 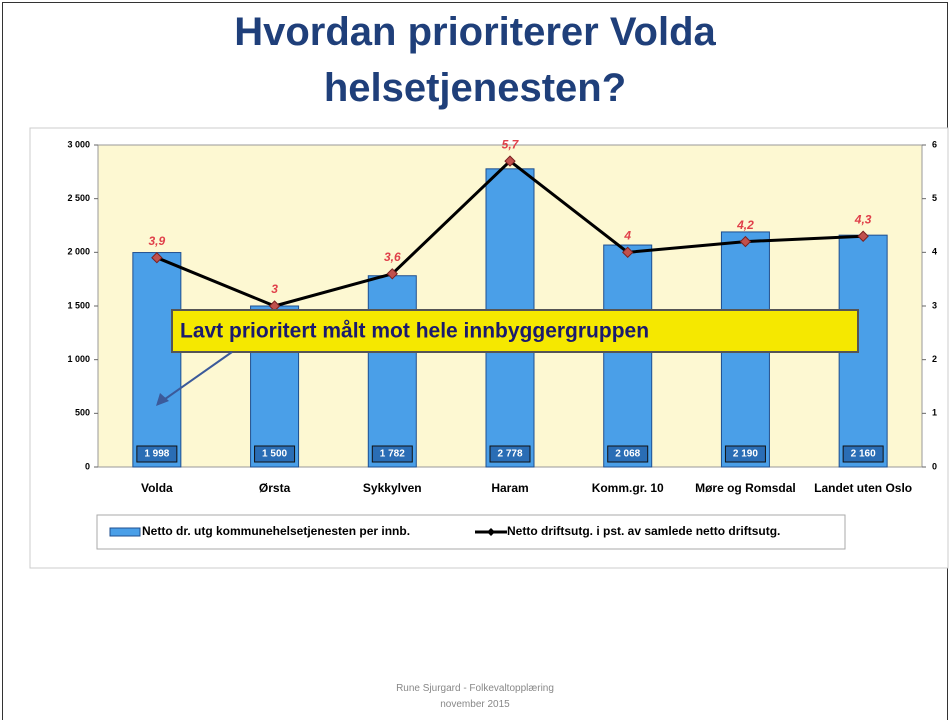 What do you see at coordinates (78, 252) in the screenshot?
I see `y-tick-label: 2 000` at bounding box center [78, 252].